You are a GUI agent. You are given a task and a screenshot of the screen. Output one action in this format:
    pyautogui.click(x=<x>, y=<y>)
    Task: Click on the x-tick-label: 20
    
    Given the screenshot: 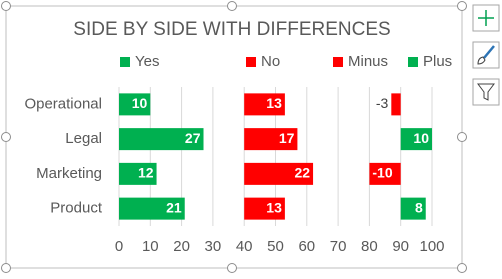 What is the action you would take?
    pyautogui.click(x=181, y=246)
    